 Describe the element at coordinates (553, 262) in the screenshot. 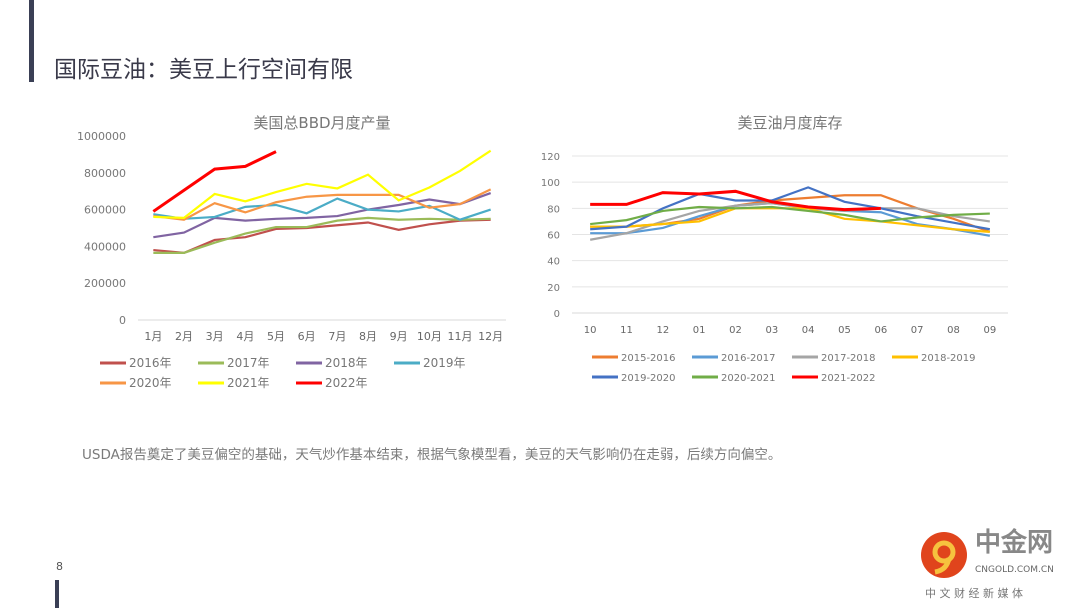

I see `y-tick-label: 40` at that location.